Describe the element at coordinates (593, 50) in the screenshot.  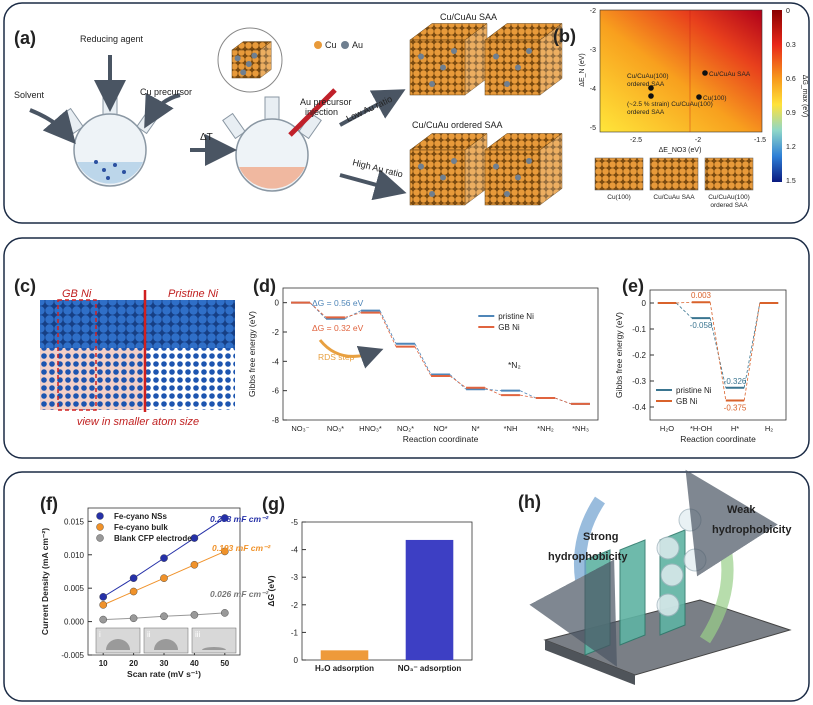
I see `tick-label: -3` at that location.